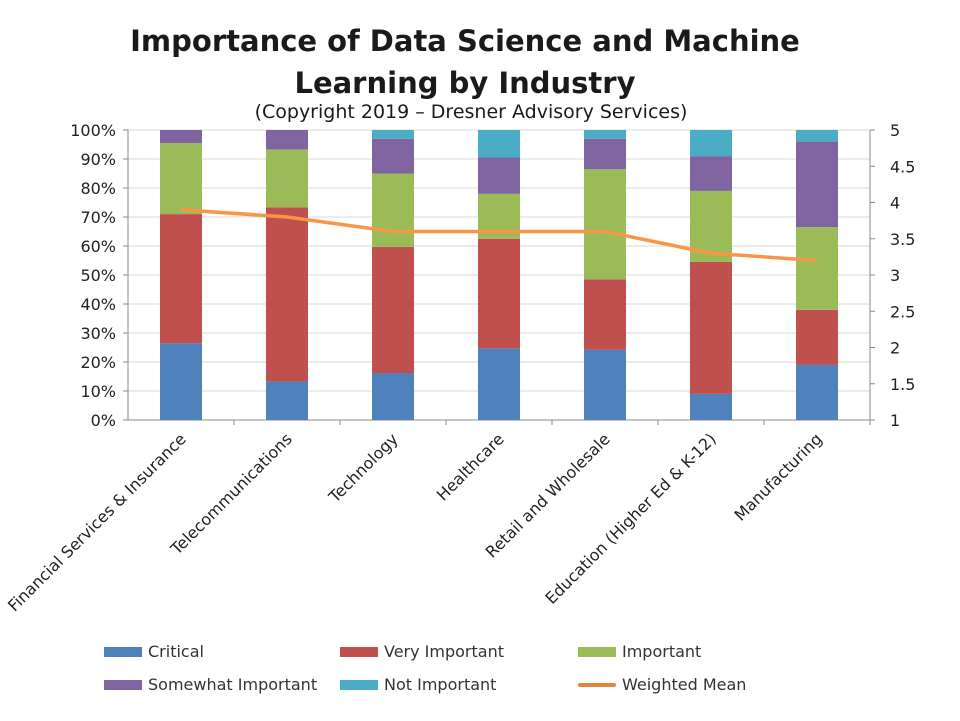  Describe the element at coordinates (98, 304) in the screenshot. I see `y-left-tick-label: 40%` at that location.